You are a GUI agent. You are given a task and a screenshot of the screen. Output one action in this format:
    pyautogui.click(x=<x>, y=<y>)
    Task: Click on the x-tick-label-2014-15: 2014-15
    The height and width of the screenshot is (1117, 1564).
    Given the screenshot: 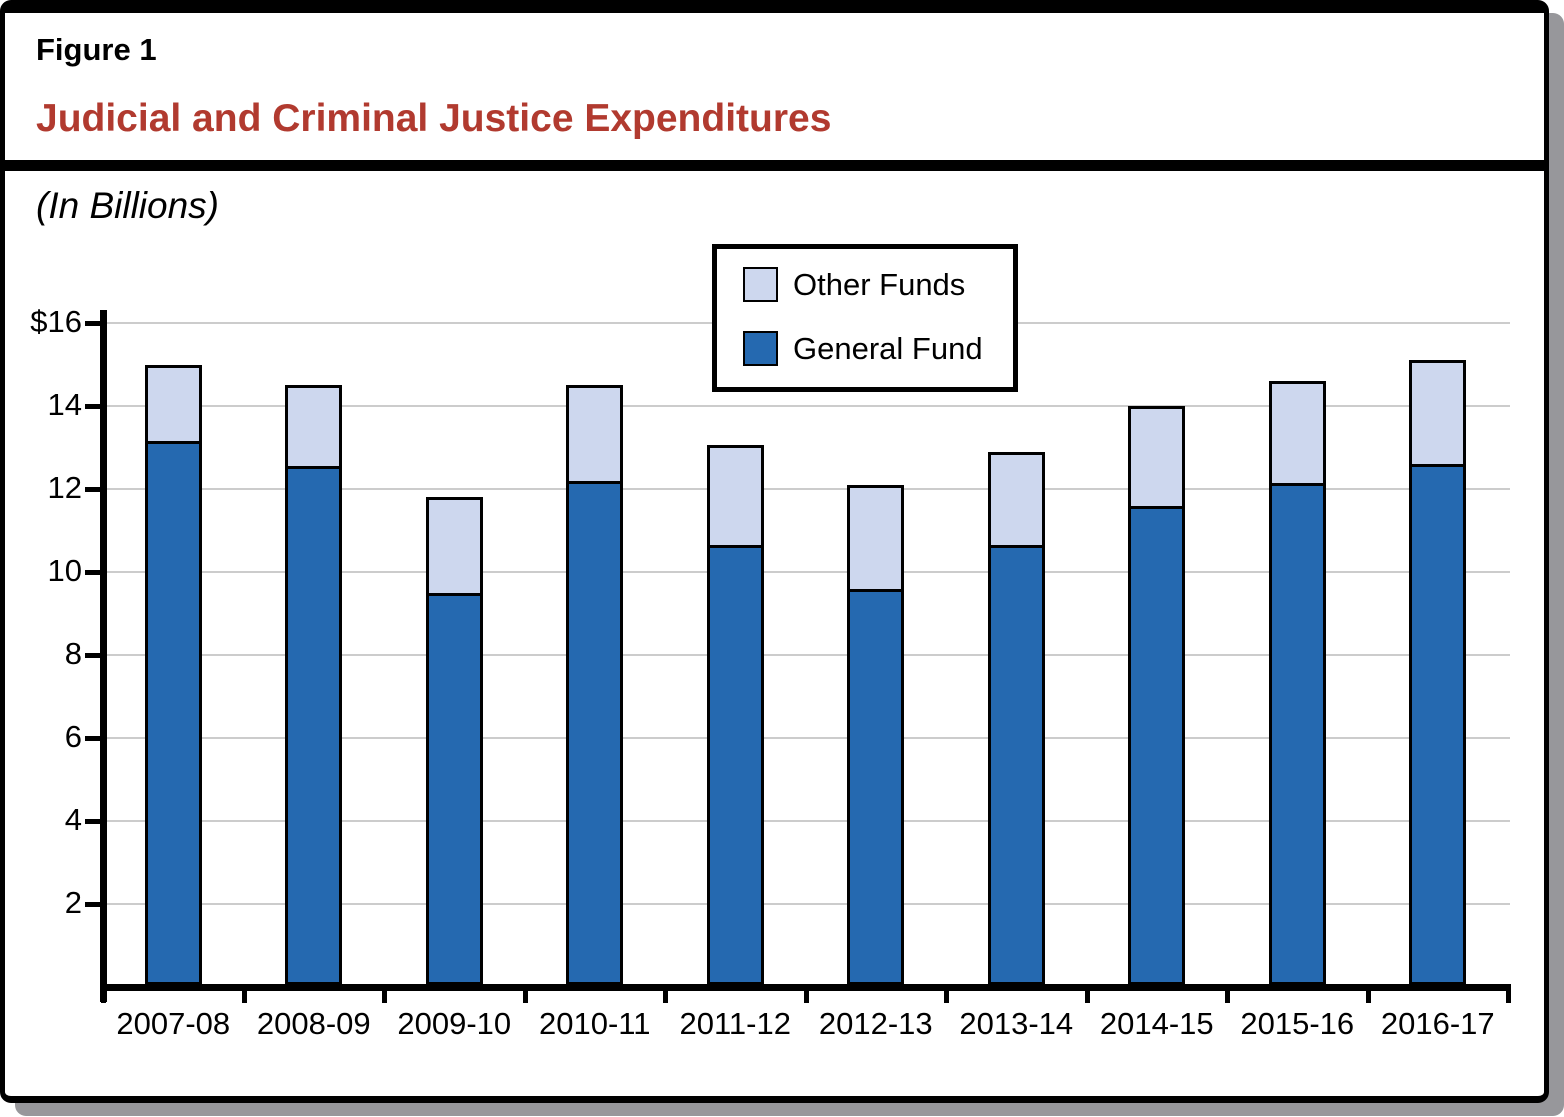 What is the action you would take?
    pyautogui.click(x=1156, y=1023)
    